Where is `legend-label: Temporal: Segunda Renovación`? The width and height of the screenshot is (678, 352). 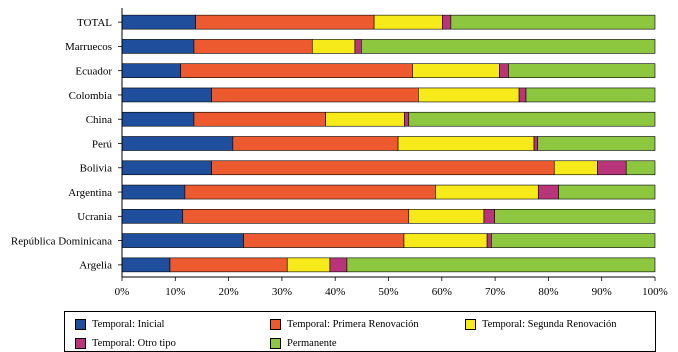 legend-label: Temporal: Segunda Renovación is located at coordinates (549, 324).